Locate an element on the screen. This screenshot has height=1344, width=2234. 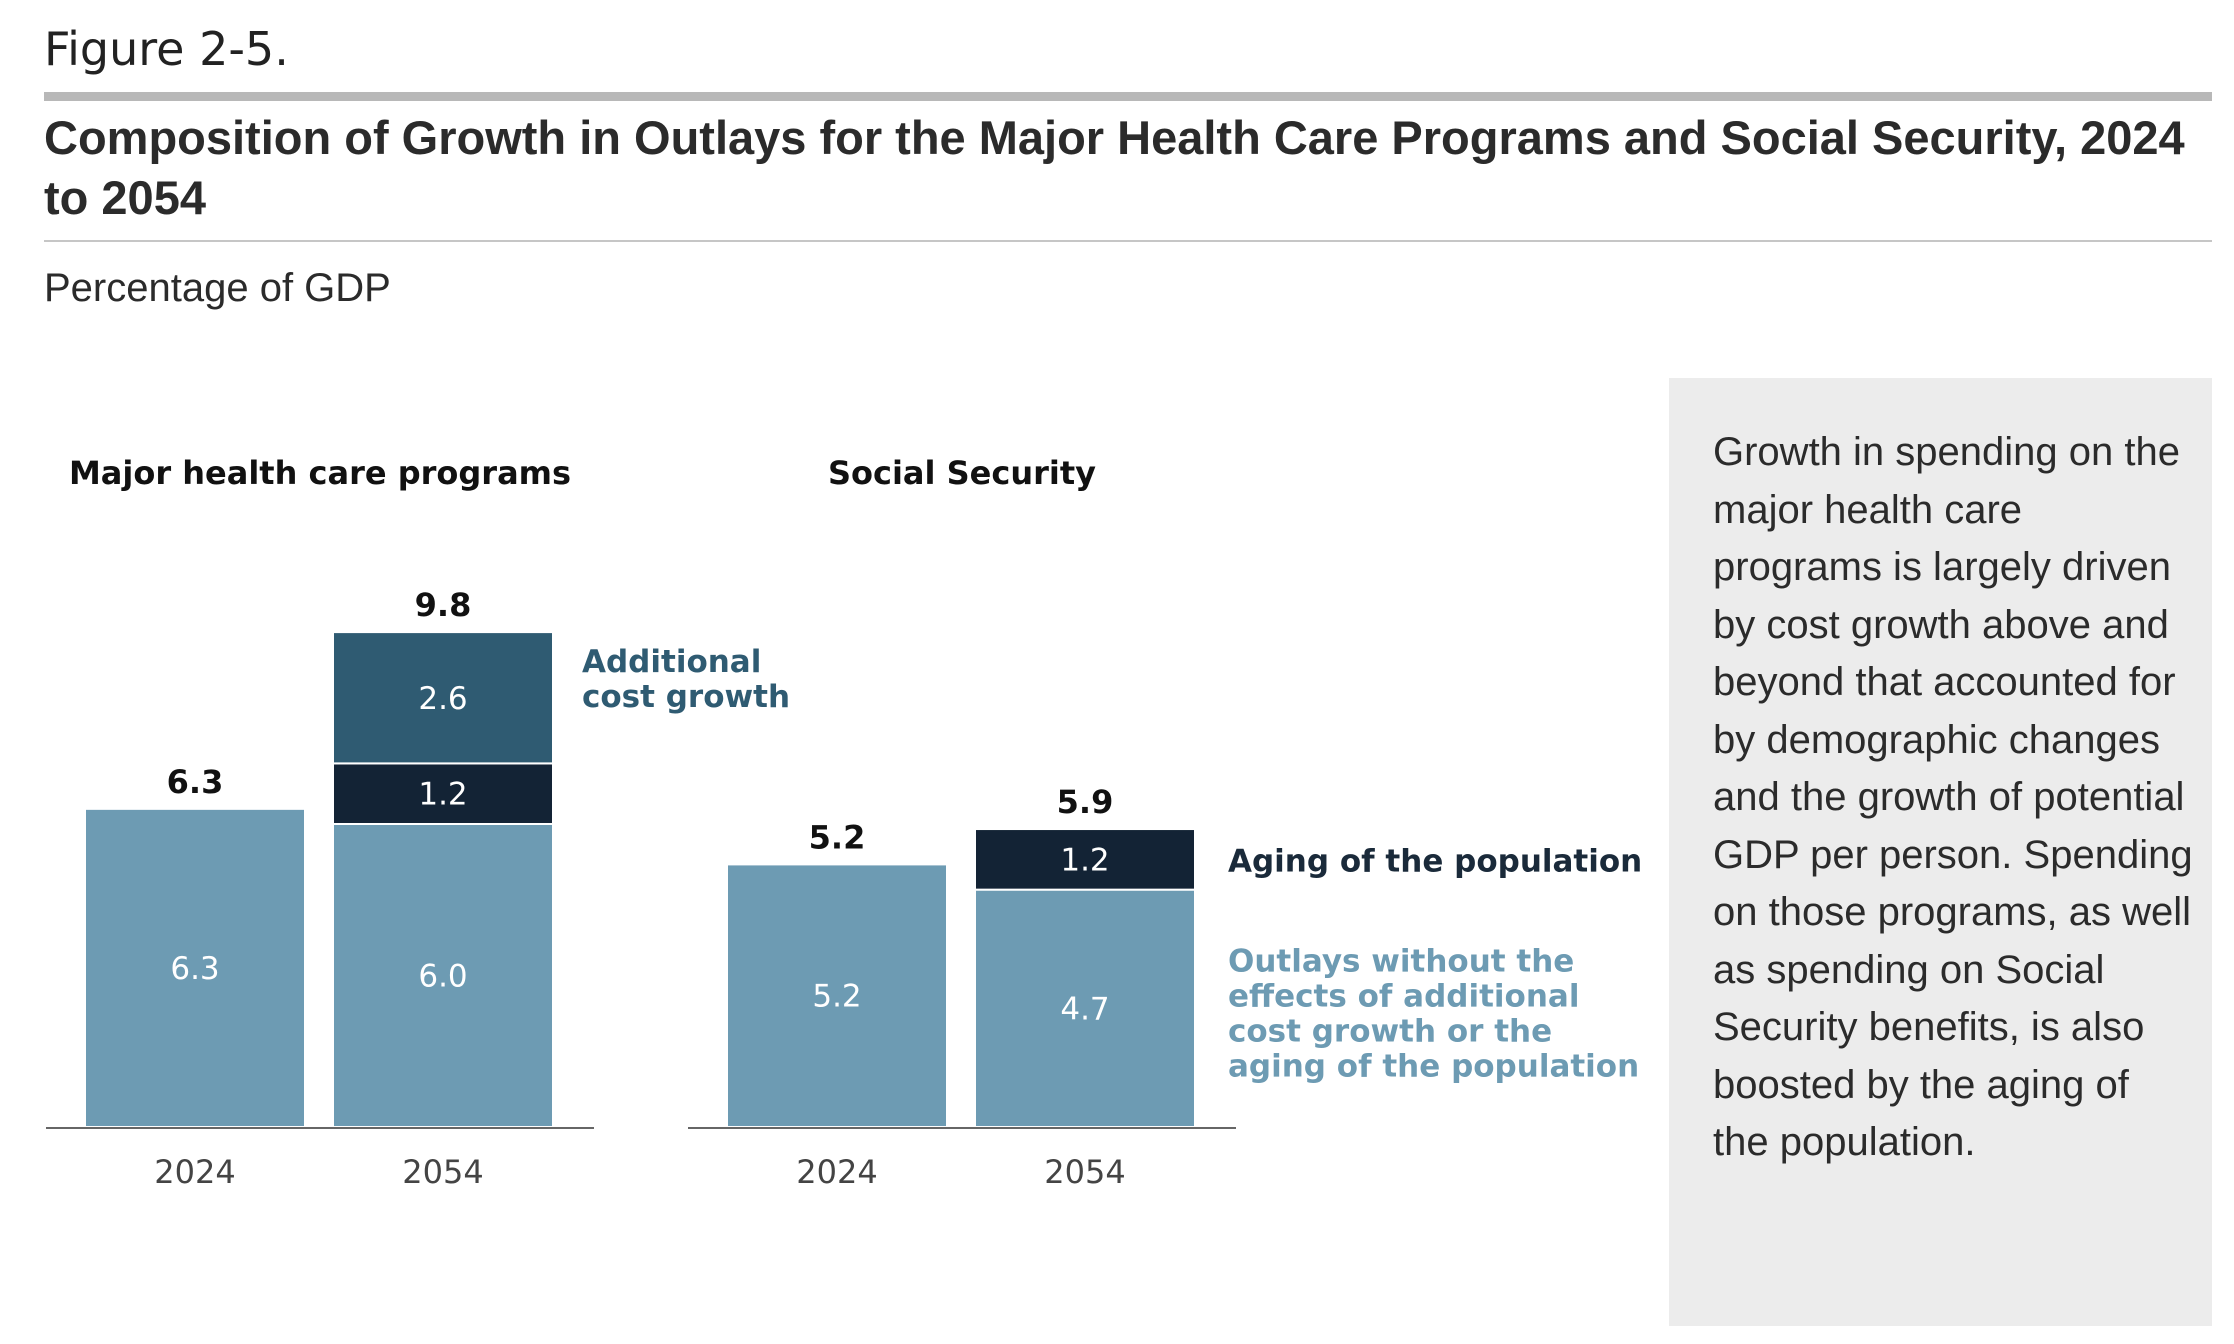
major-health-care-programs-bar-2054-additional is located at coordinates (443, 698).